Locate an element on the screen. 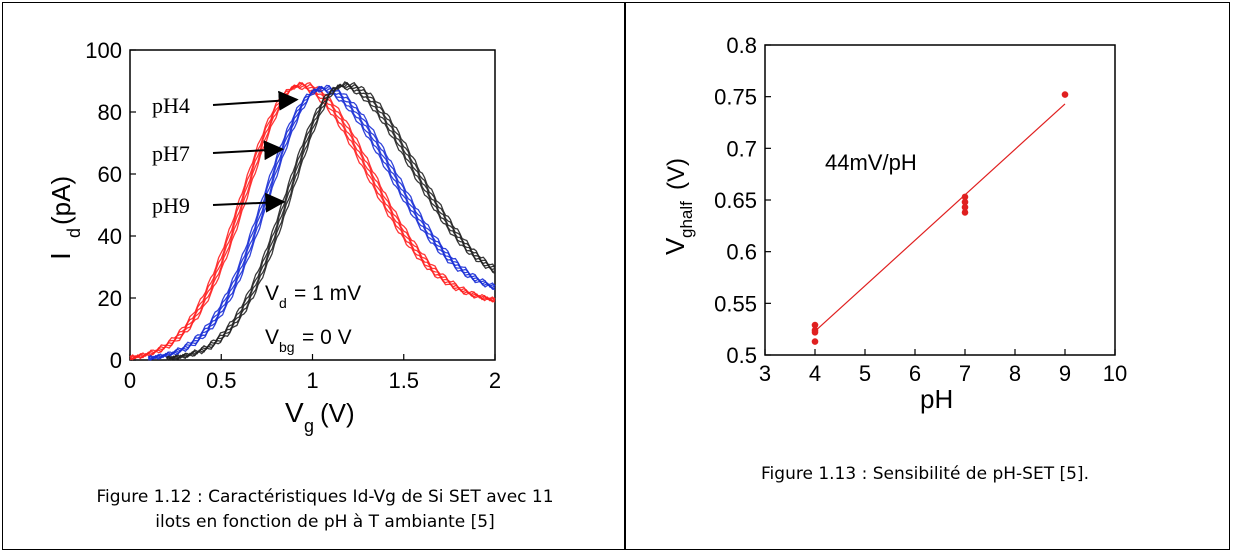  y-tick-label: 0.7 is located at coordinates (741, 148).